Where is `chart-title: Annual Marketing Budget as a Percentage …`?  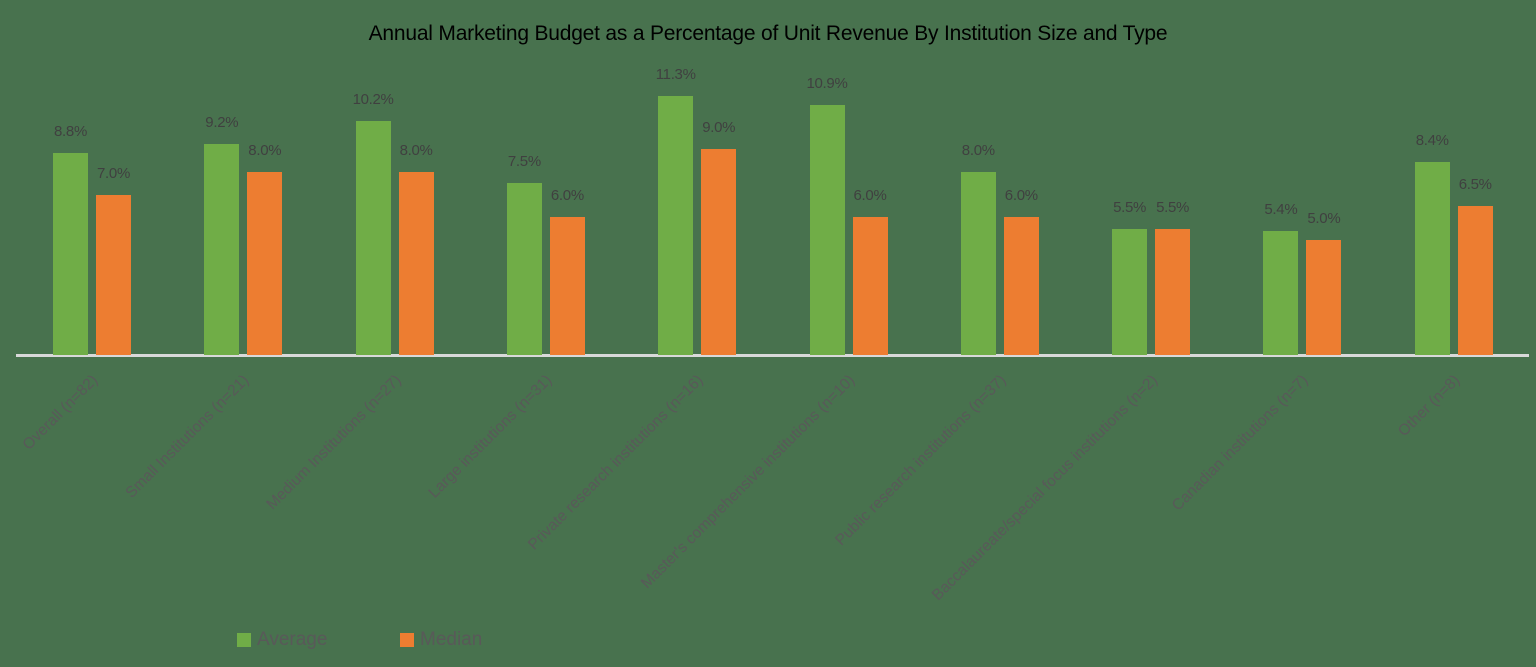
chart-title: Annual Marketing Budget as a Percentage … is located at coordinates (768, 33).